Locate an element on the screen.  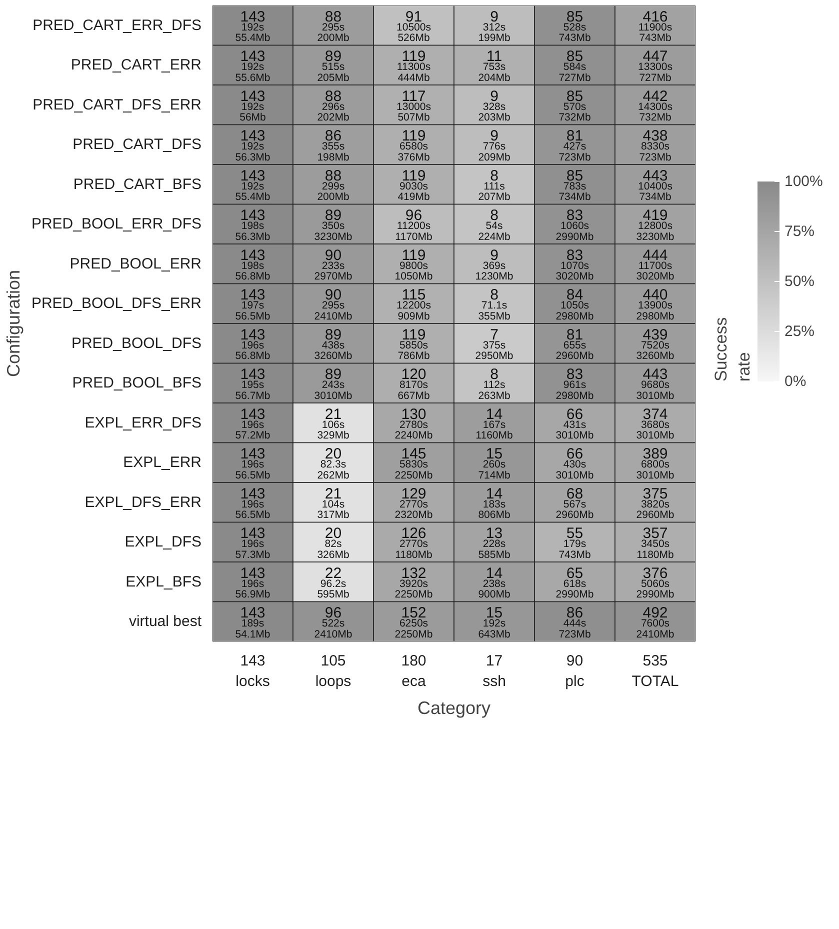
text: 145 5830s 2250Mb is located at coordinates (413, 464).